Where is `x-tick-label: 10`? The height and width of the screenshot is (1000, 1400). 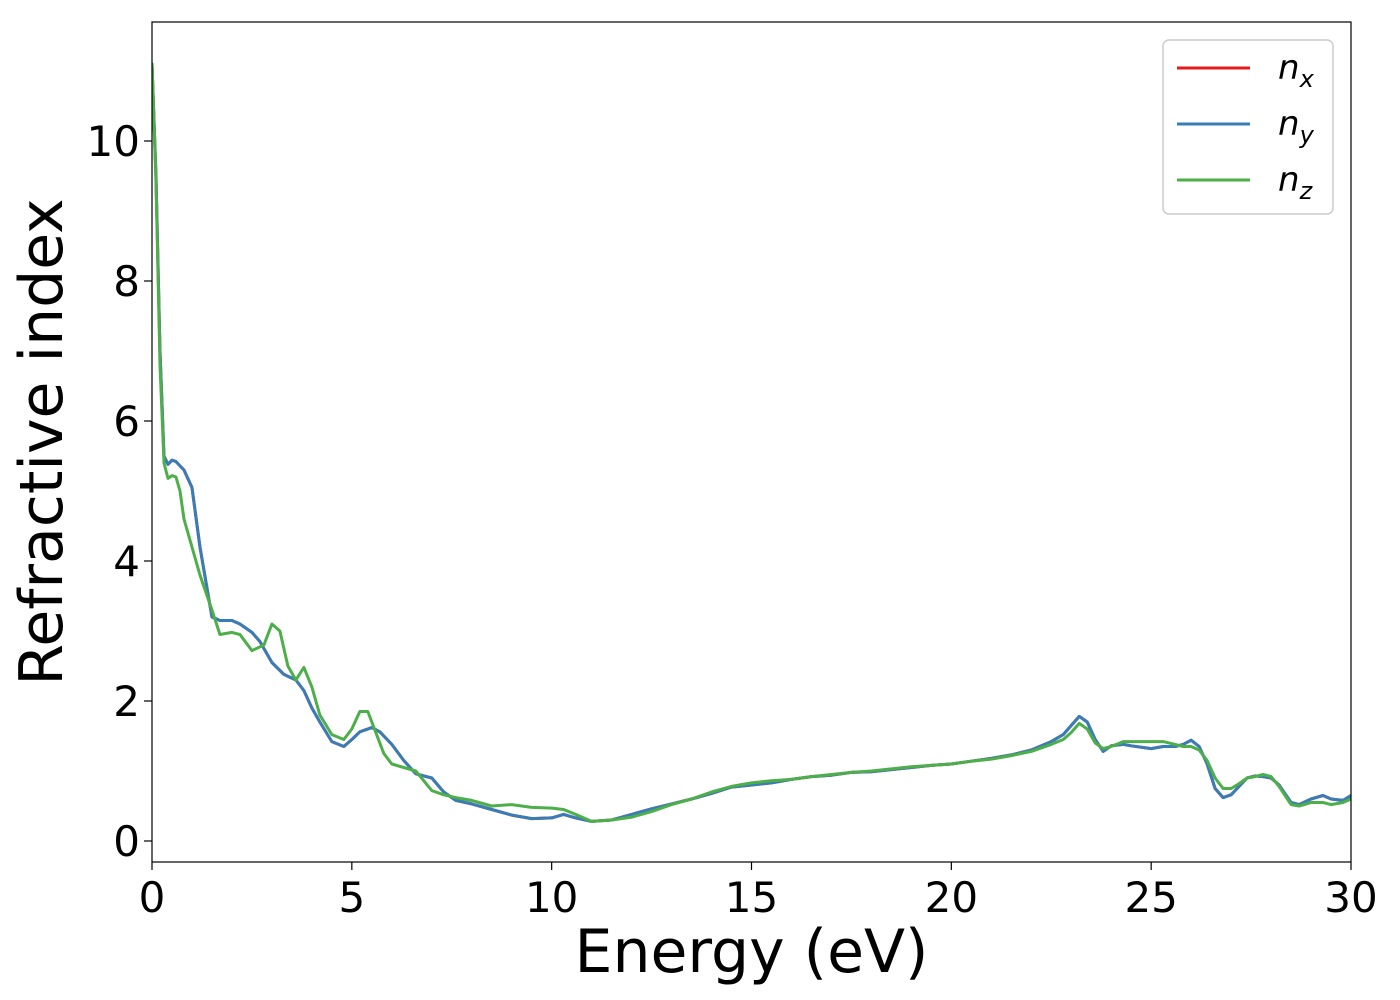
x-tick-label: 10 is located at coordinates (551, 897).